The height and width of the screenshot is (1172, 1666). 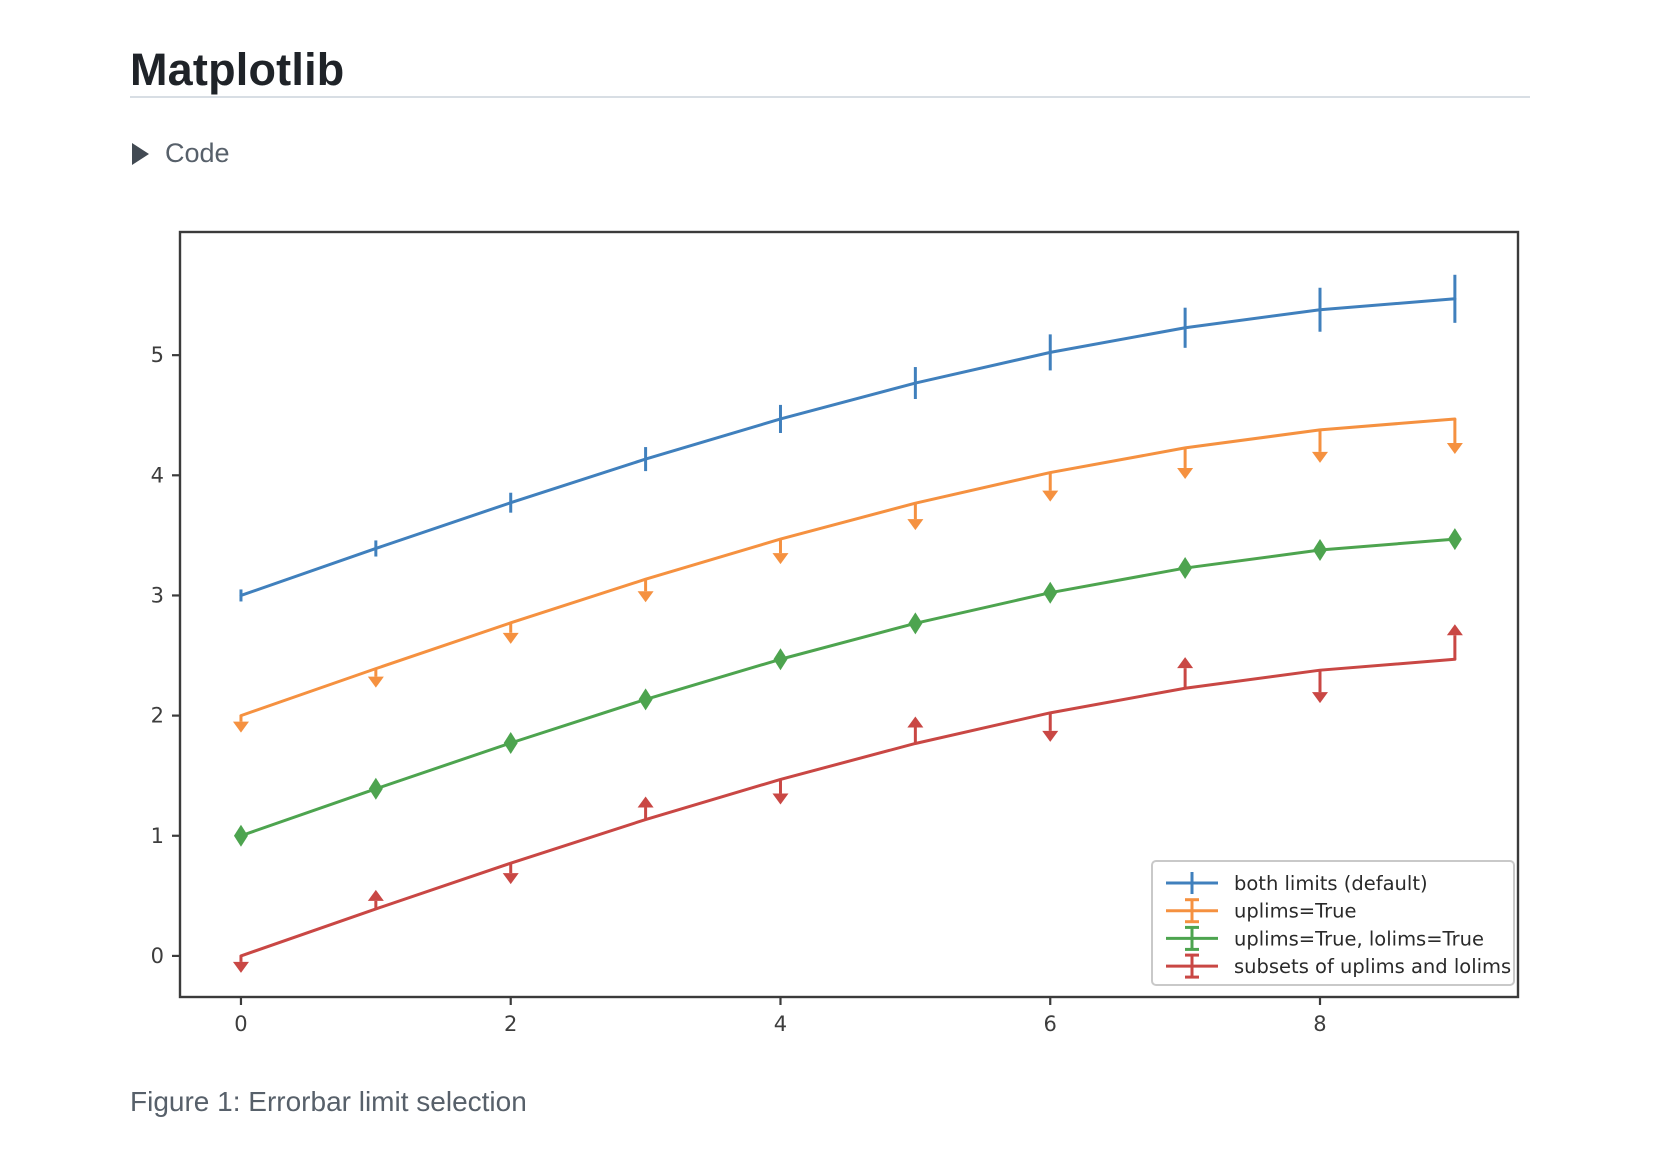 What do you see at coordinates (1295, 911) in the screenshot?
I see `svg-text: uplims=True` at bounding box center [1295, 911].